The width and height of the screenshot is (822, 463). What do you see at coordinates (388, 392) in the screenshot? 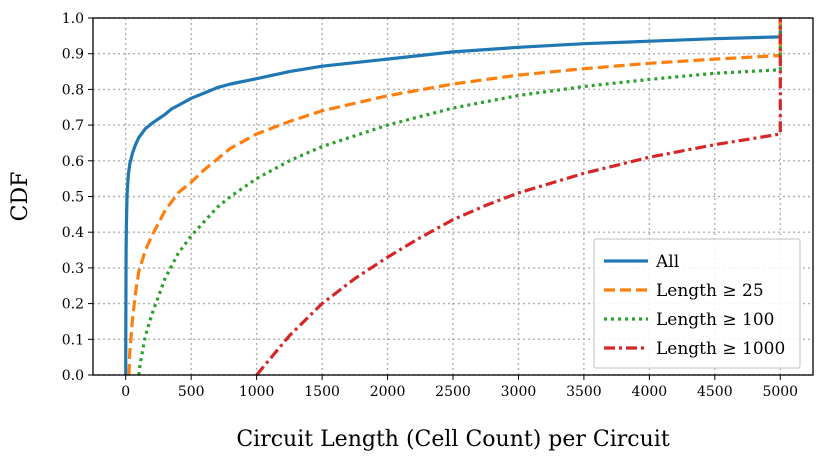
I see `x-tick-label: 2000` at bounding box center [388, 392].